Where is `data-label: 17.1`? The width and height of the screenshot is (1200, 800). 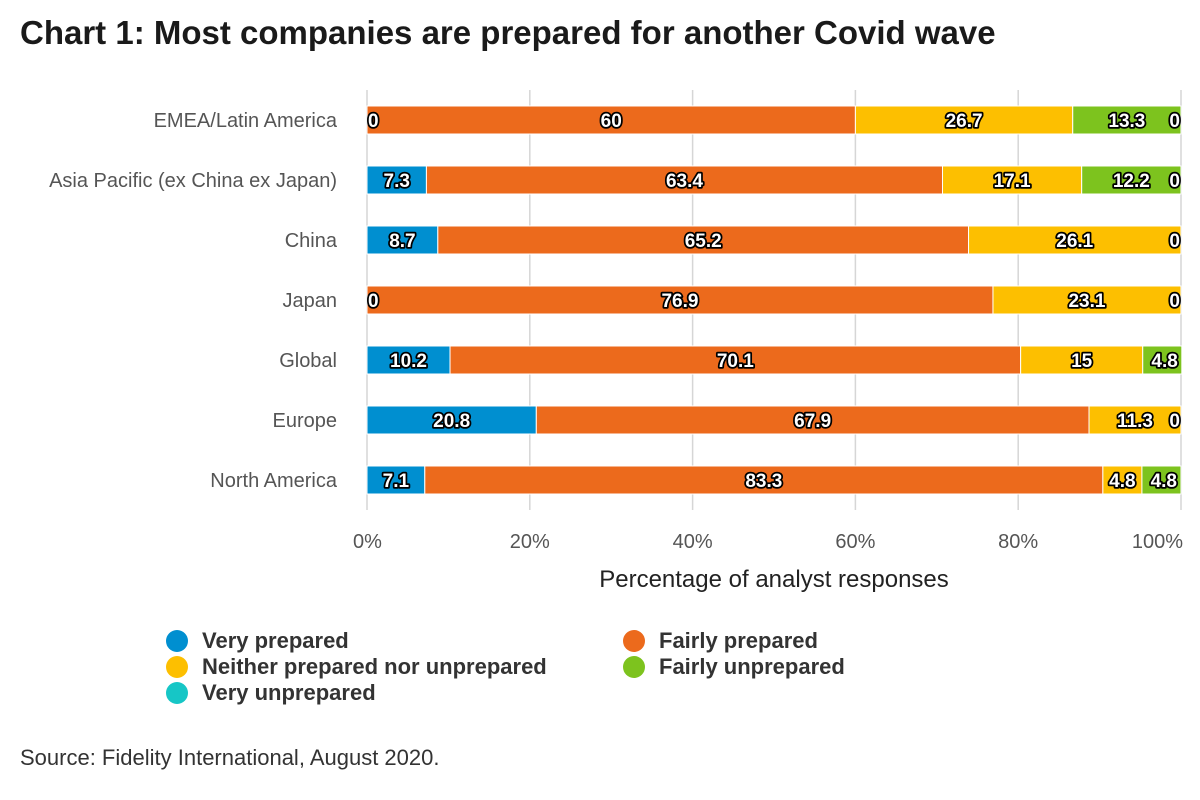
data-label: 17.1 is located at coordinates (1012, 181).